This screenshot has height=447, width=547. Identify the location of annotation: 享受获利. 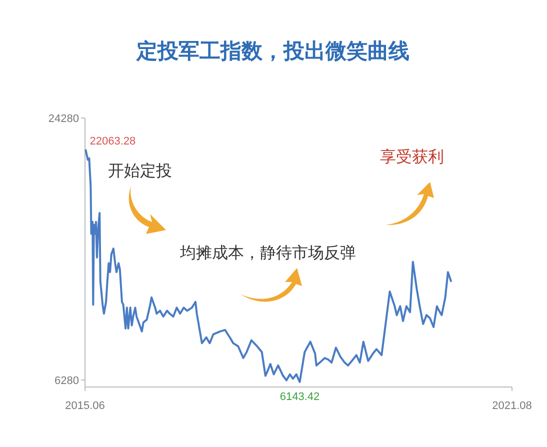
(412, 157).